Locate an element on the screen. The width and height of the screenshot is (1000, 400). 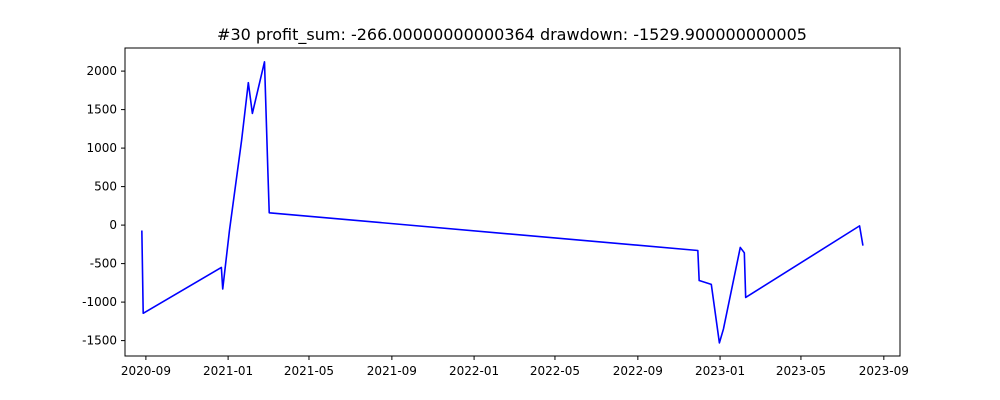
x-tick-label: 2023-09 is located at coordinates (884, 371).